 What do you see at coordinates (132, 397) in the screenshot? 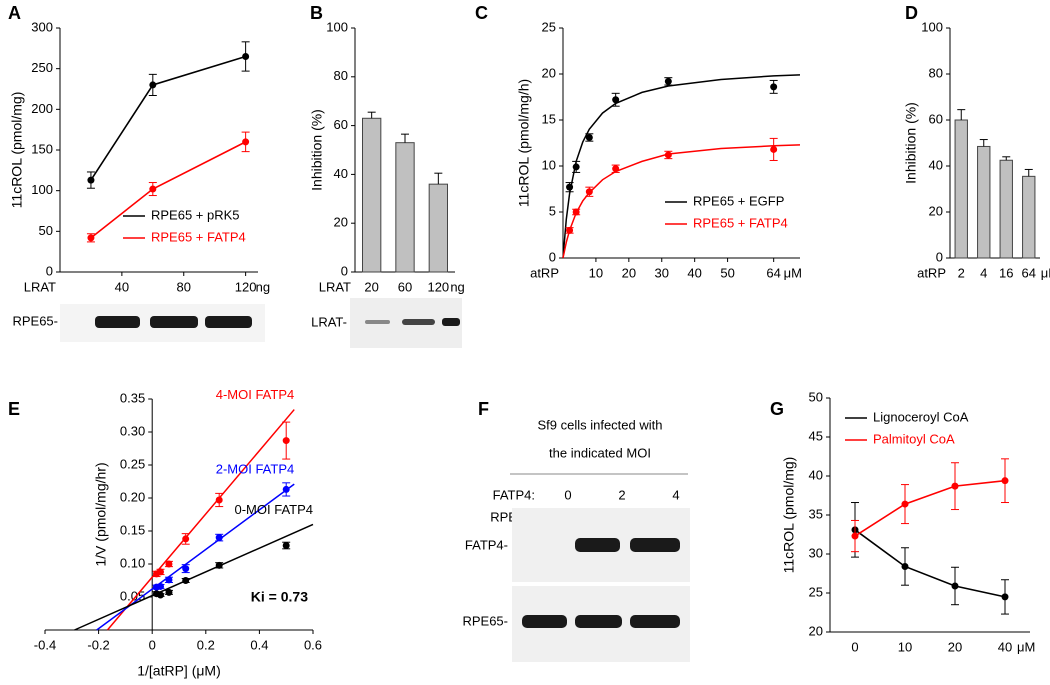
I see `y-tick-label: 0.35` at bounding box center [132, 397].